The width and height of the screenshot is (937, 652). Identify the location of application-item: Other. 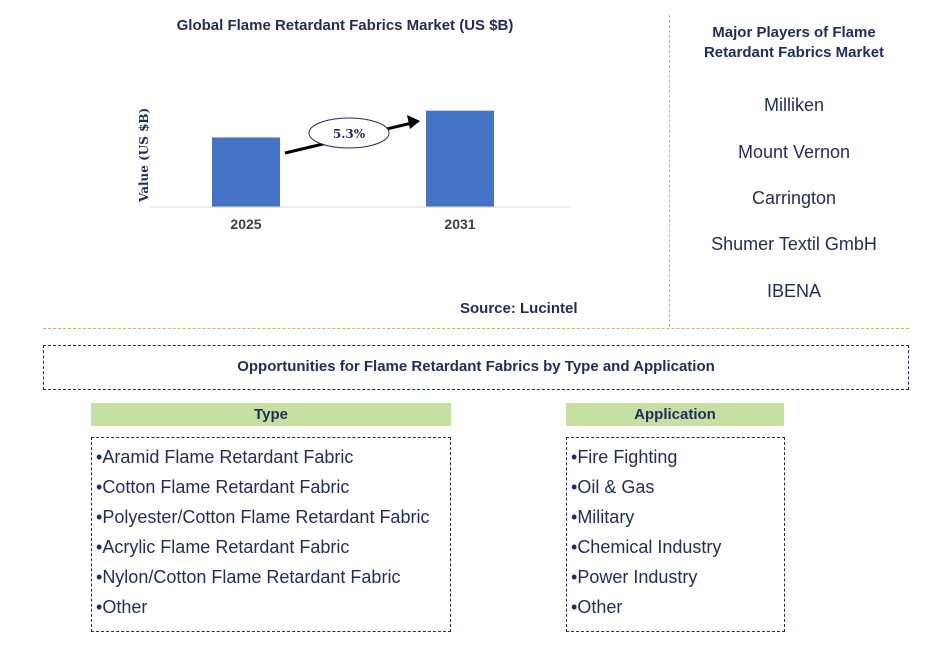
(677, 607).